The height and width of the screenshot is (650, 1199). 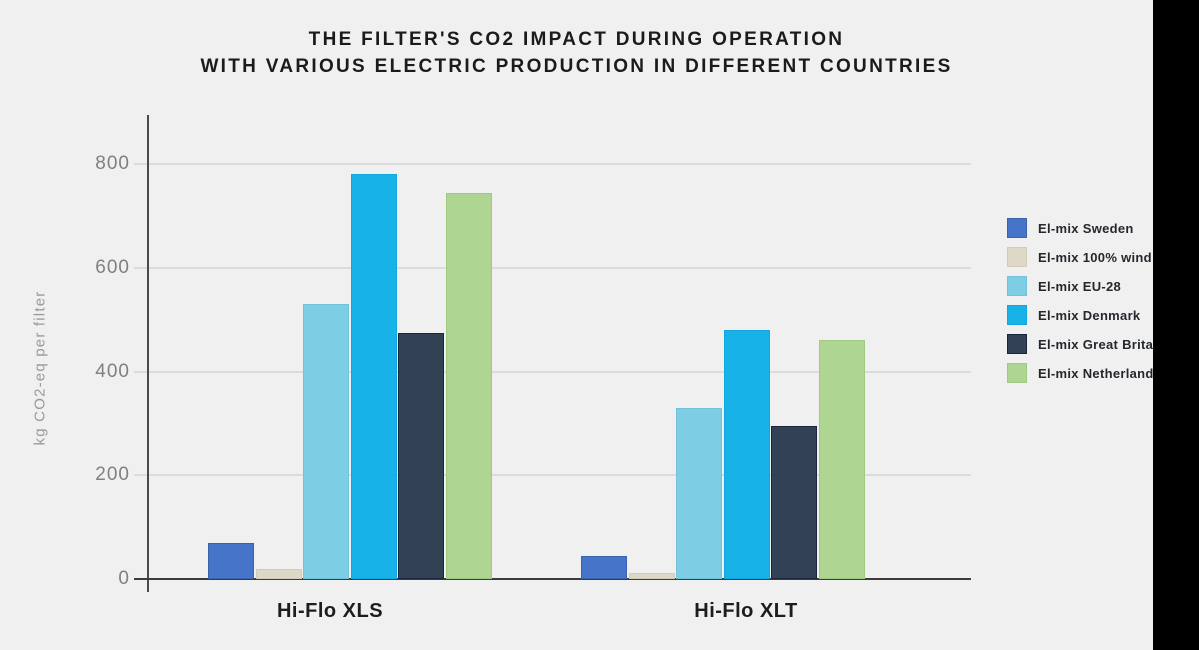 What do you see at coordinates (1089, 315) in the screenshot?
I see `legend-label-el-mix-denmark: El-mix Denmark` at bounding box center [1089, 315].